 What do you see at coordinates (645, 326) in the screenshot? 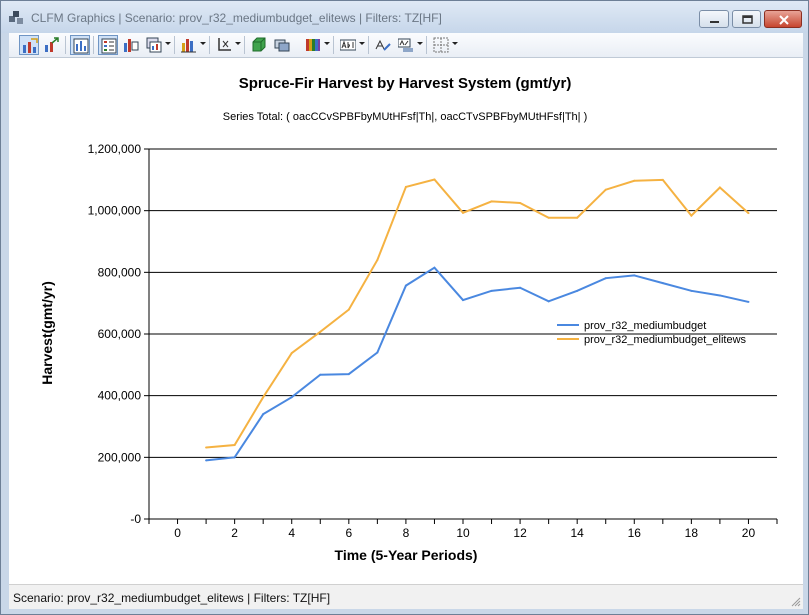
I see `legend-label: prov_r32_mediumbudget` at bounding box center [645, 326].